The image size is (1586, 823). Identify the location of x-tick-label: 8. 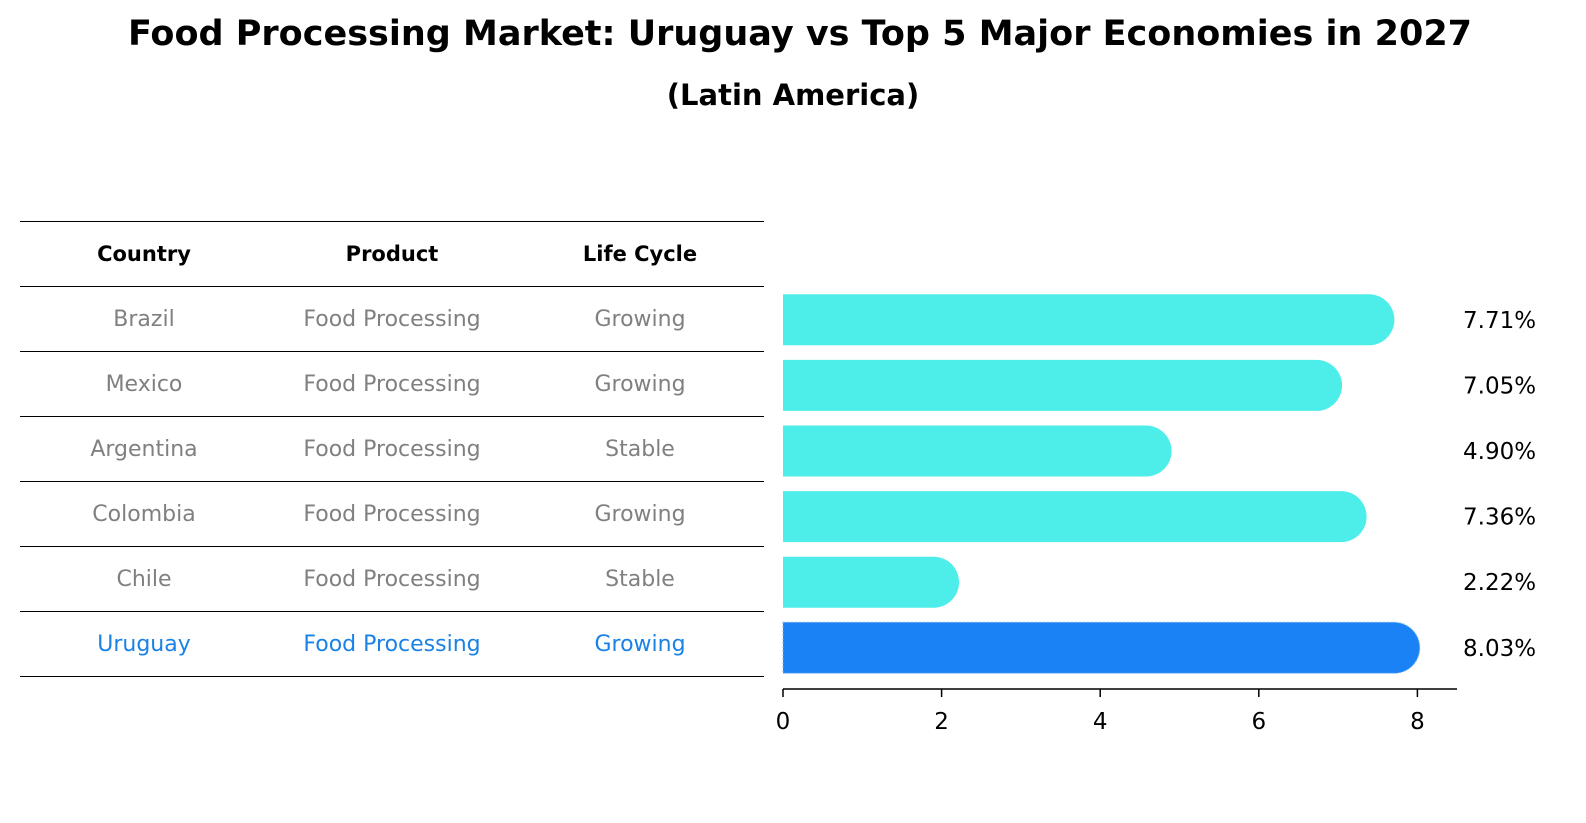
(1417, 722).